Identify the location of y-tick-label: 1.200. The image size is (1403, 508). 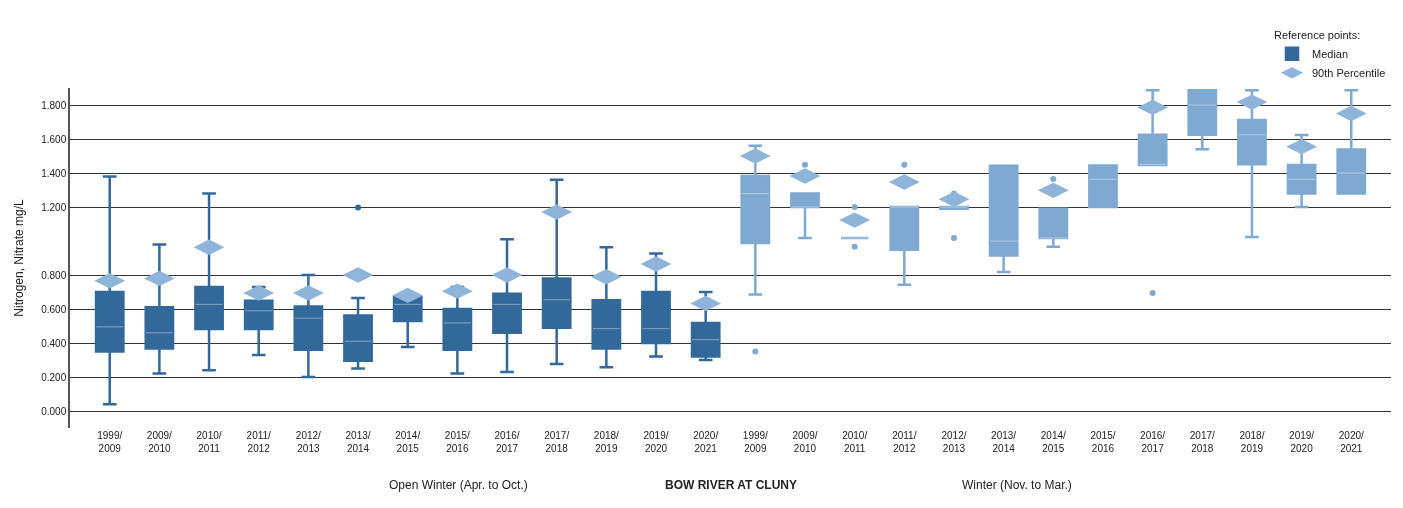
(54, 207).